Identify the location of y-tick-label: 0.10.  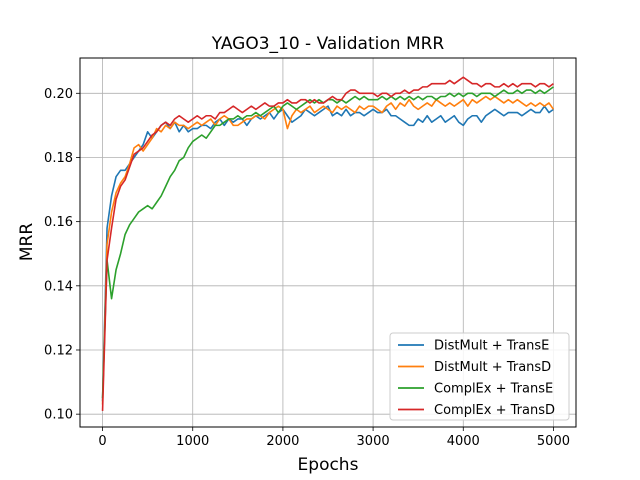
(58, 415).